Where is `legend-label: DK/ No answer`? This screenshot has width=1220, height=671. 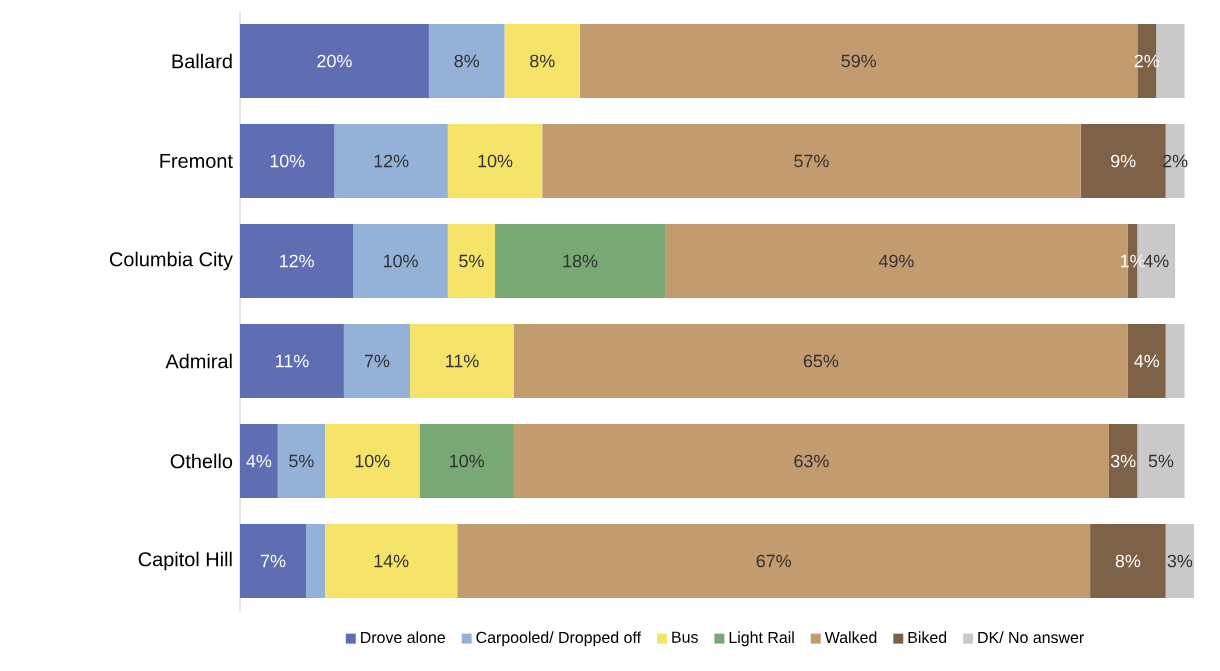 legend-label: DK/ No answer is located at coordinates (1031, 637).